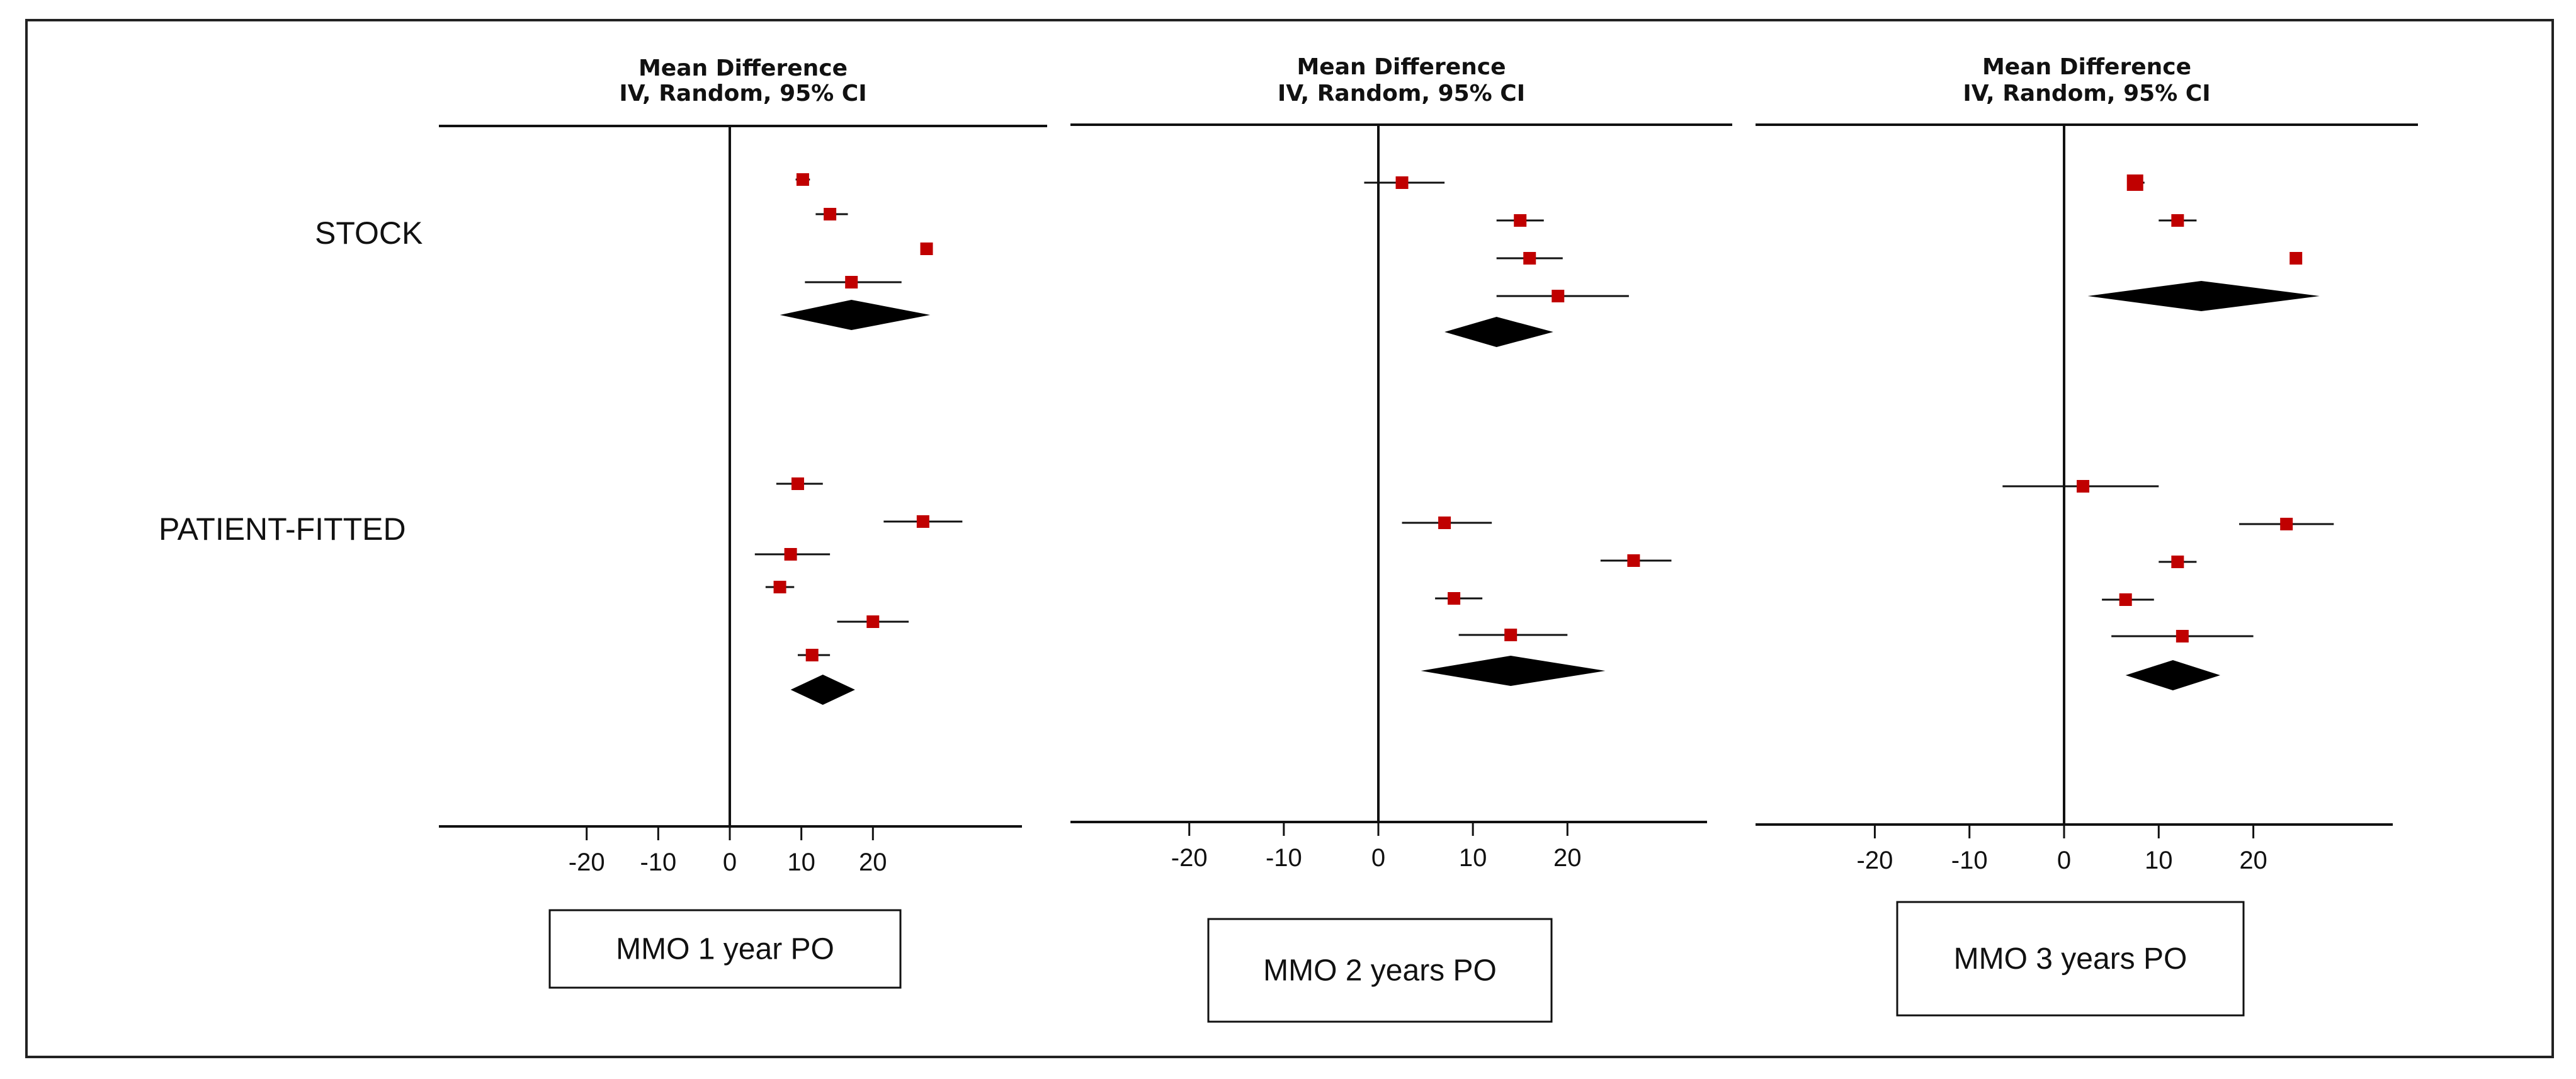 This screenshot has width=2576, height=1079. I want to click on panel-label: MMO 2 years PO, so click(1380, 971).